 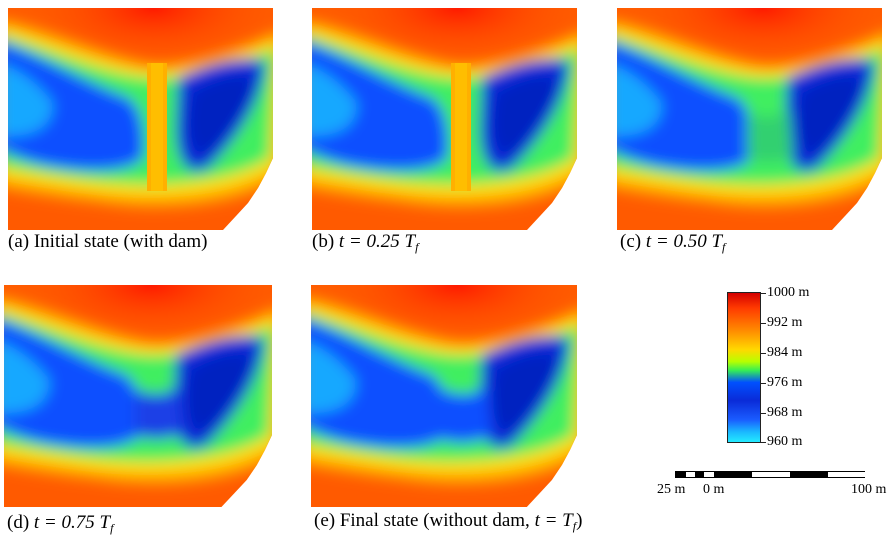 I want to click on scale-bar, so click(x=770, y=474).